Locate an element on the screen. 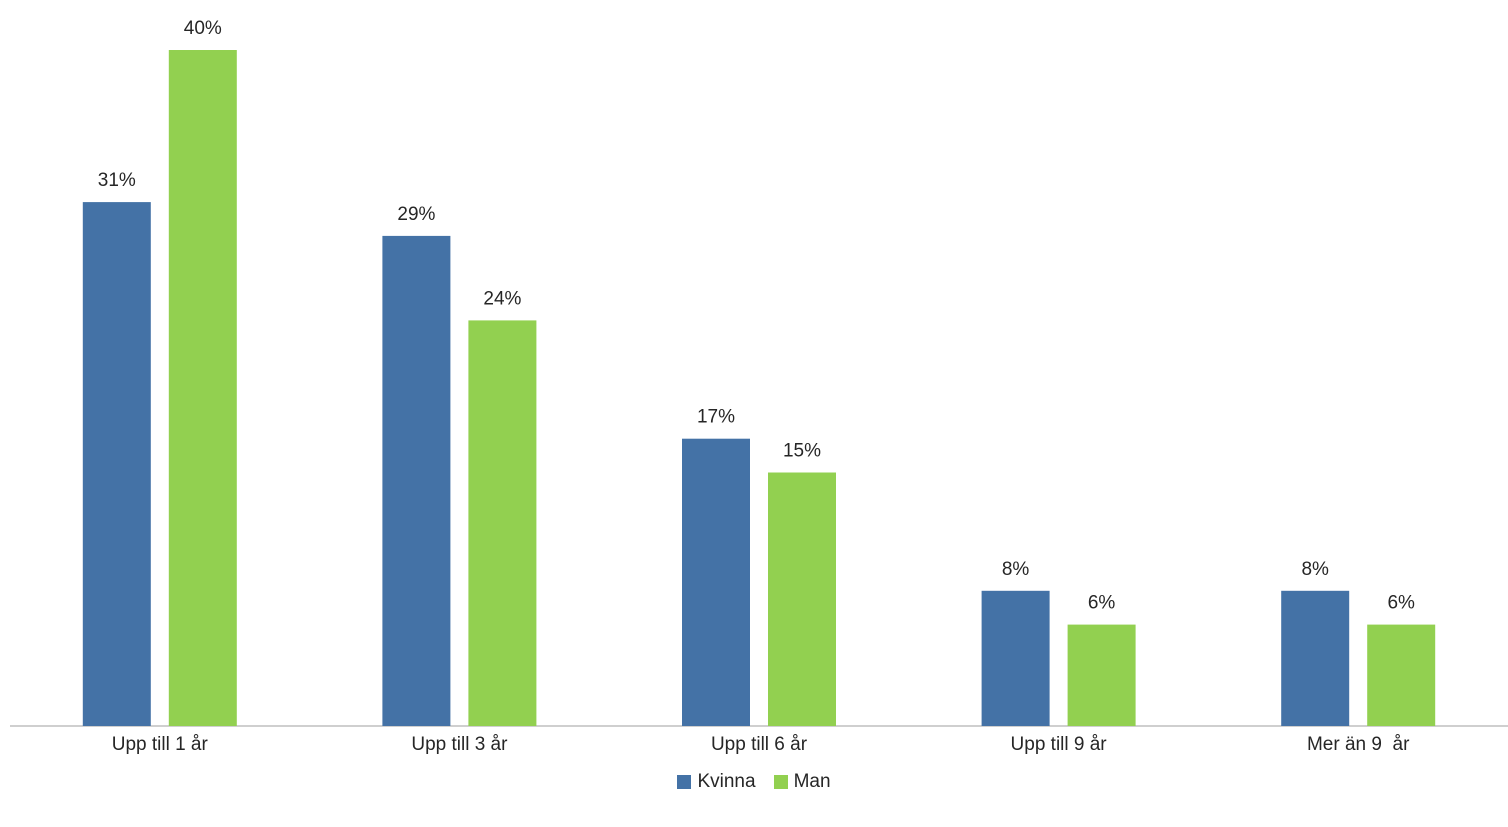  x-tick-label-cat-1: Upp till 3 år is located at coordinates (459, 744).